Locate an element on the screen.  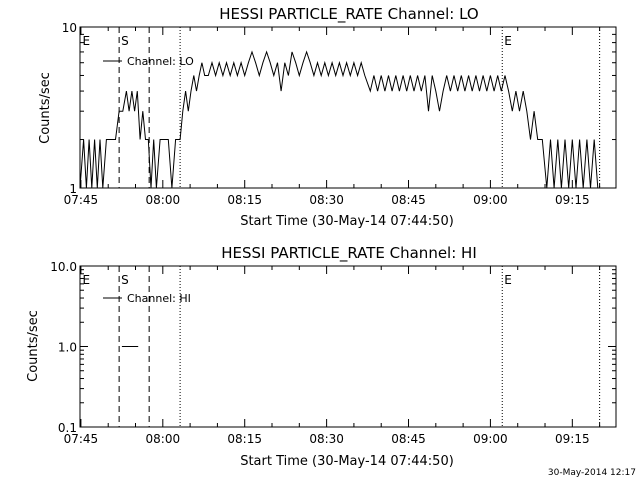
y-tick-label-hi: 0.1 is located at coordinates (67, 428).